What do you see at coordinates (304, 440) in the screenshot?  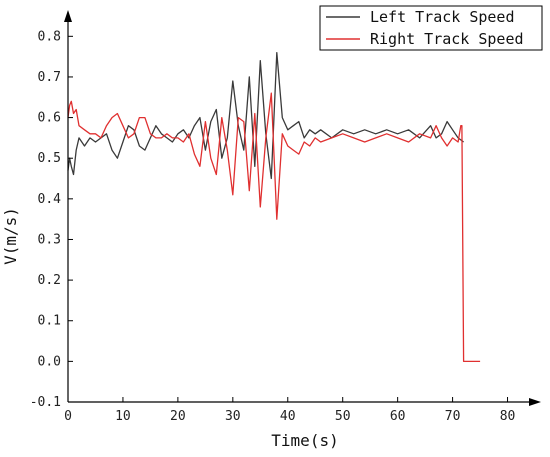 I see `x-axis-title: Time(s)` at bounding box center [304, 440].